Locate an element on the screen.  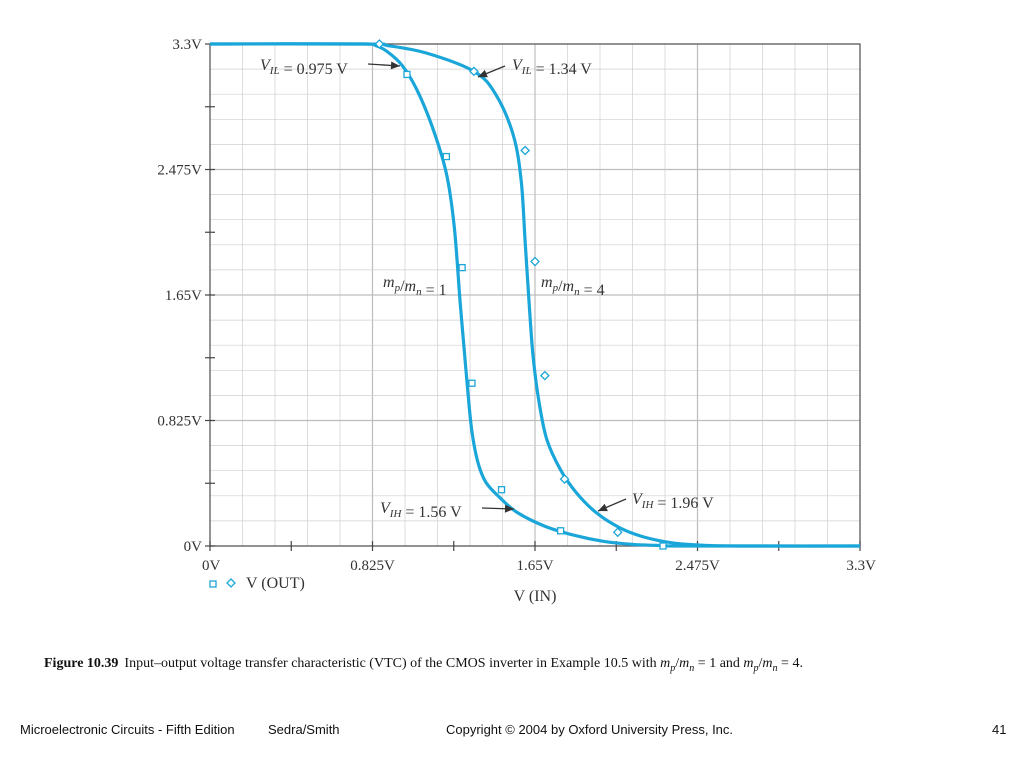
annotation-label-4: mp/mn = 4 is located at coordinates (573, 286).